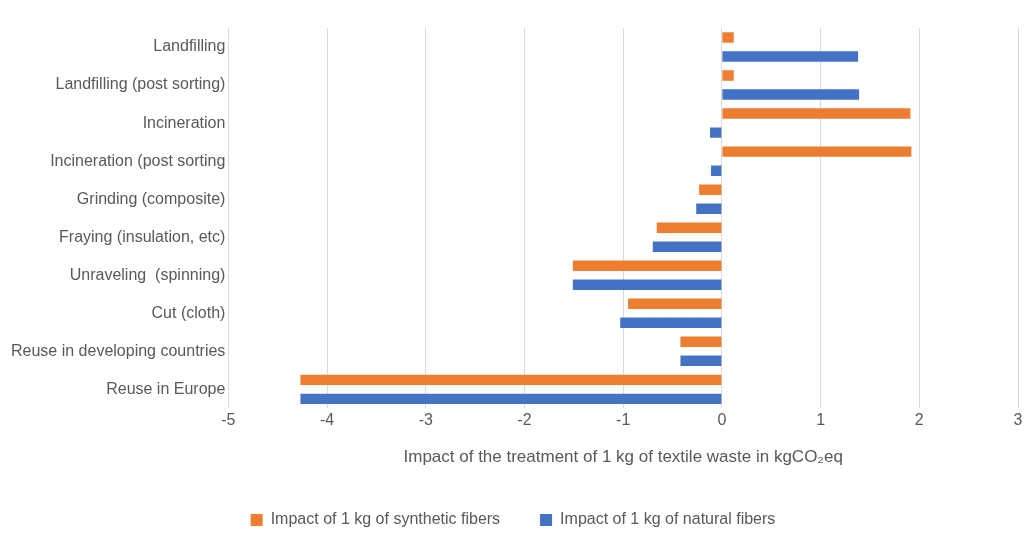  Describe the element at coordinates (166, 388) in the screenshot. I see `y-tick-label: Reuse in Europe` at that location.